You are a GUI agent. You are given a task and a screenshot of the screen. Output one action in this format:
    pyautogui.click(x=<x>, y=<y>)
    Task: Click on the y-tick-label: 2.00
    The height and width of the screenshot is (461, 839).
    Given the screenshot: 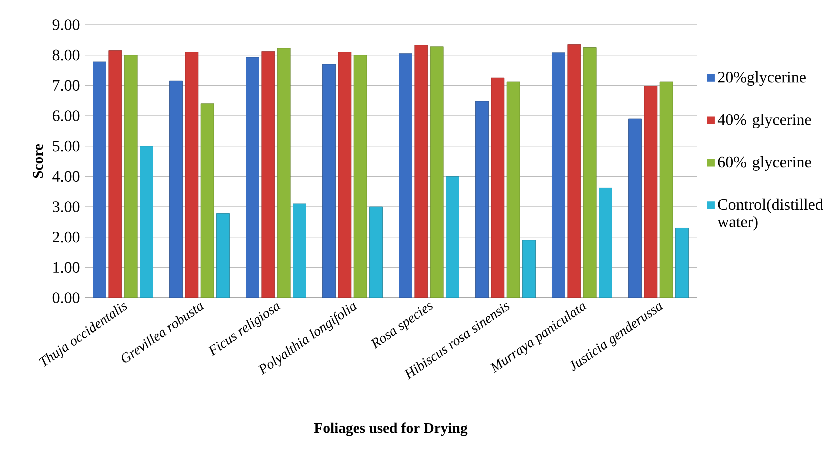 What is the action you would take?
    pyautogui.click(x=66, y=237)
    